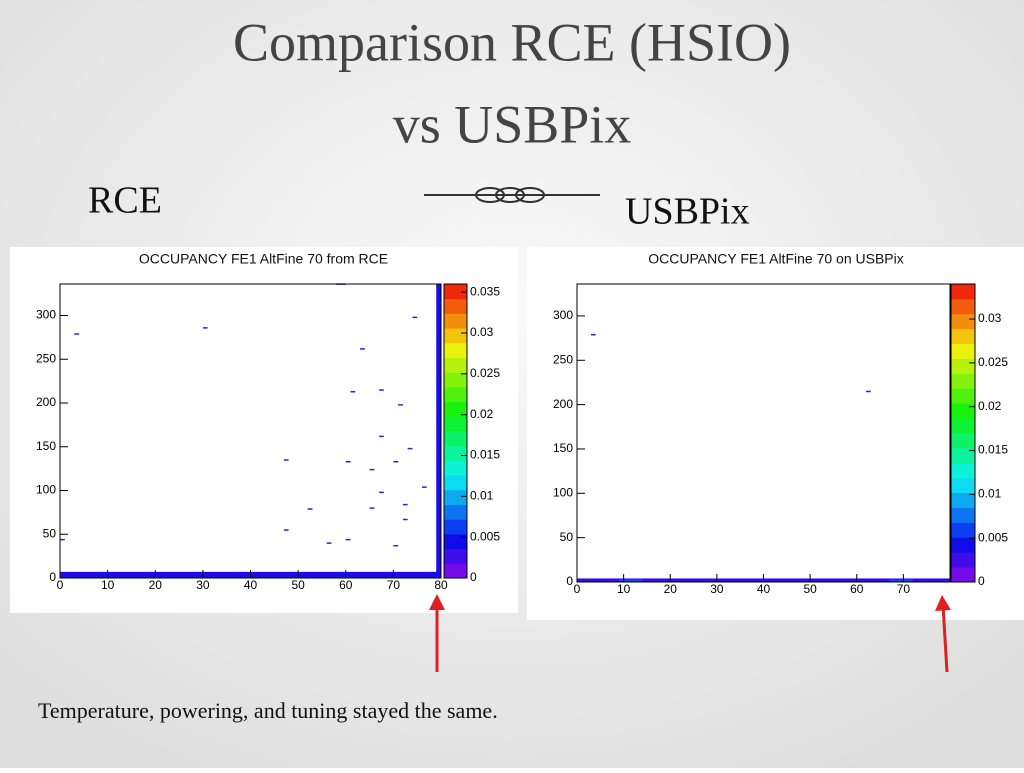  Describe the element at coordinates (512, 124) in the screenshot. I see `slide-title: vs USBPix` at that location.